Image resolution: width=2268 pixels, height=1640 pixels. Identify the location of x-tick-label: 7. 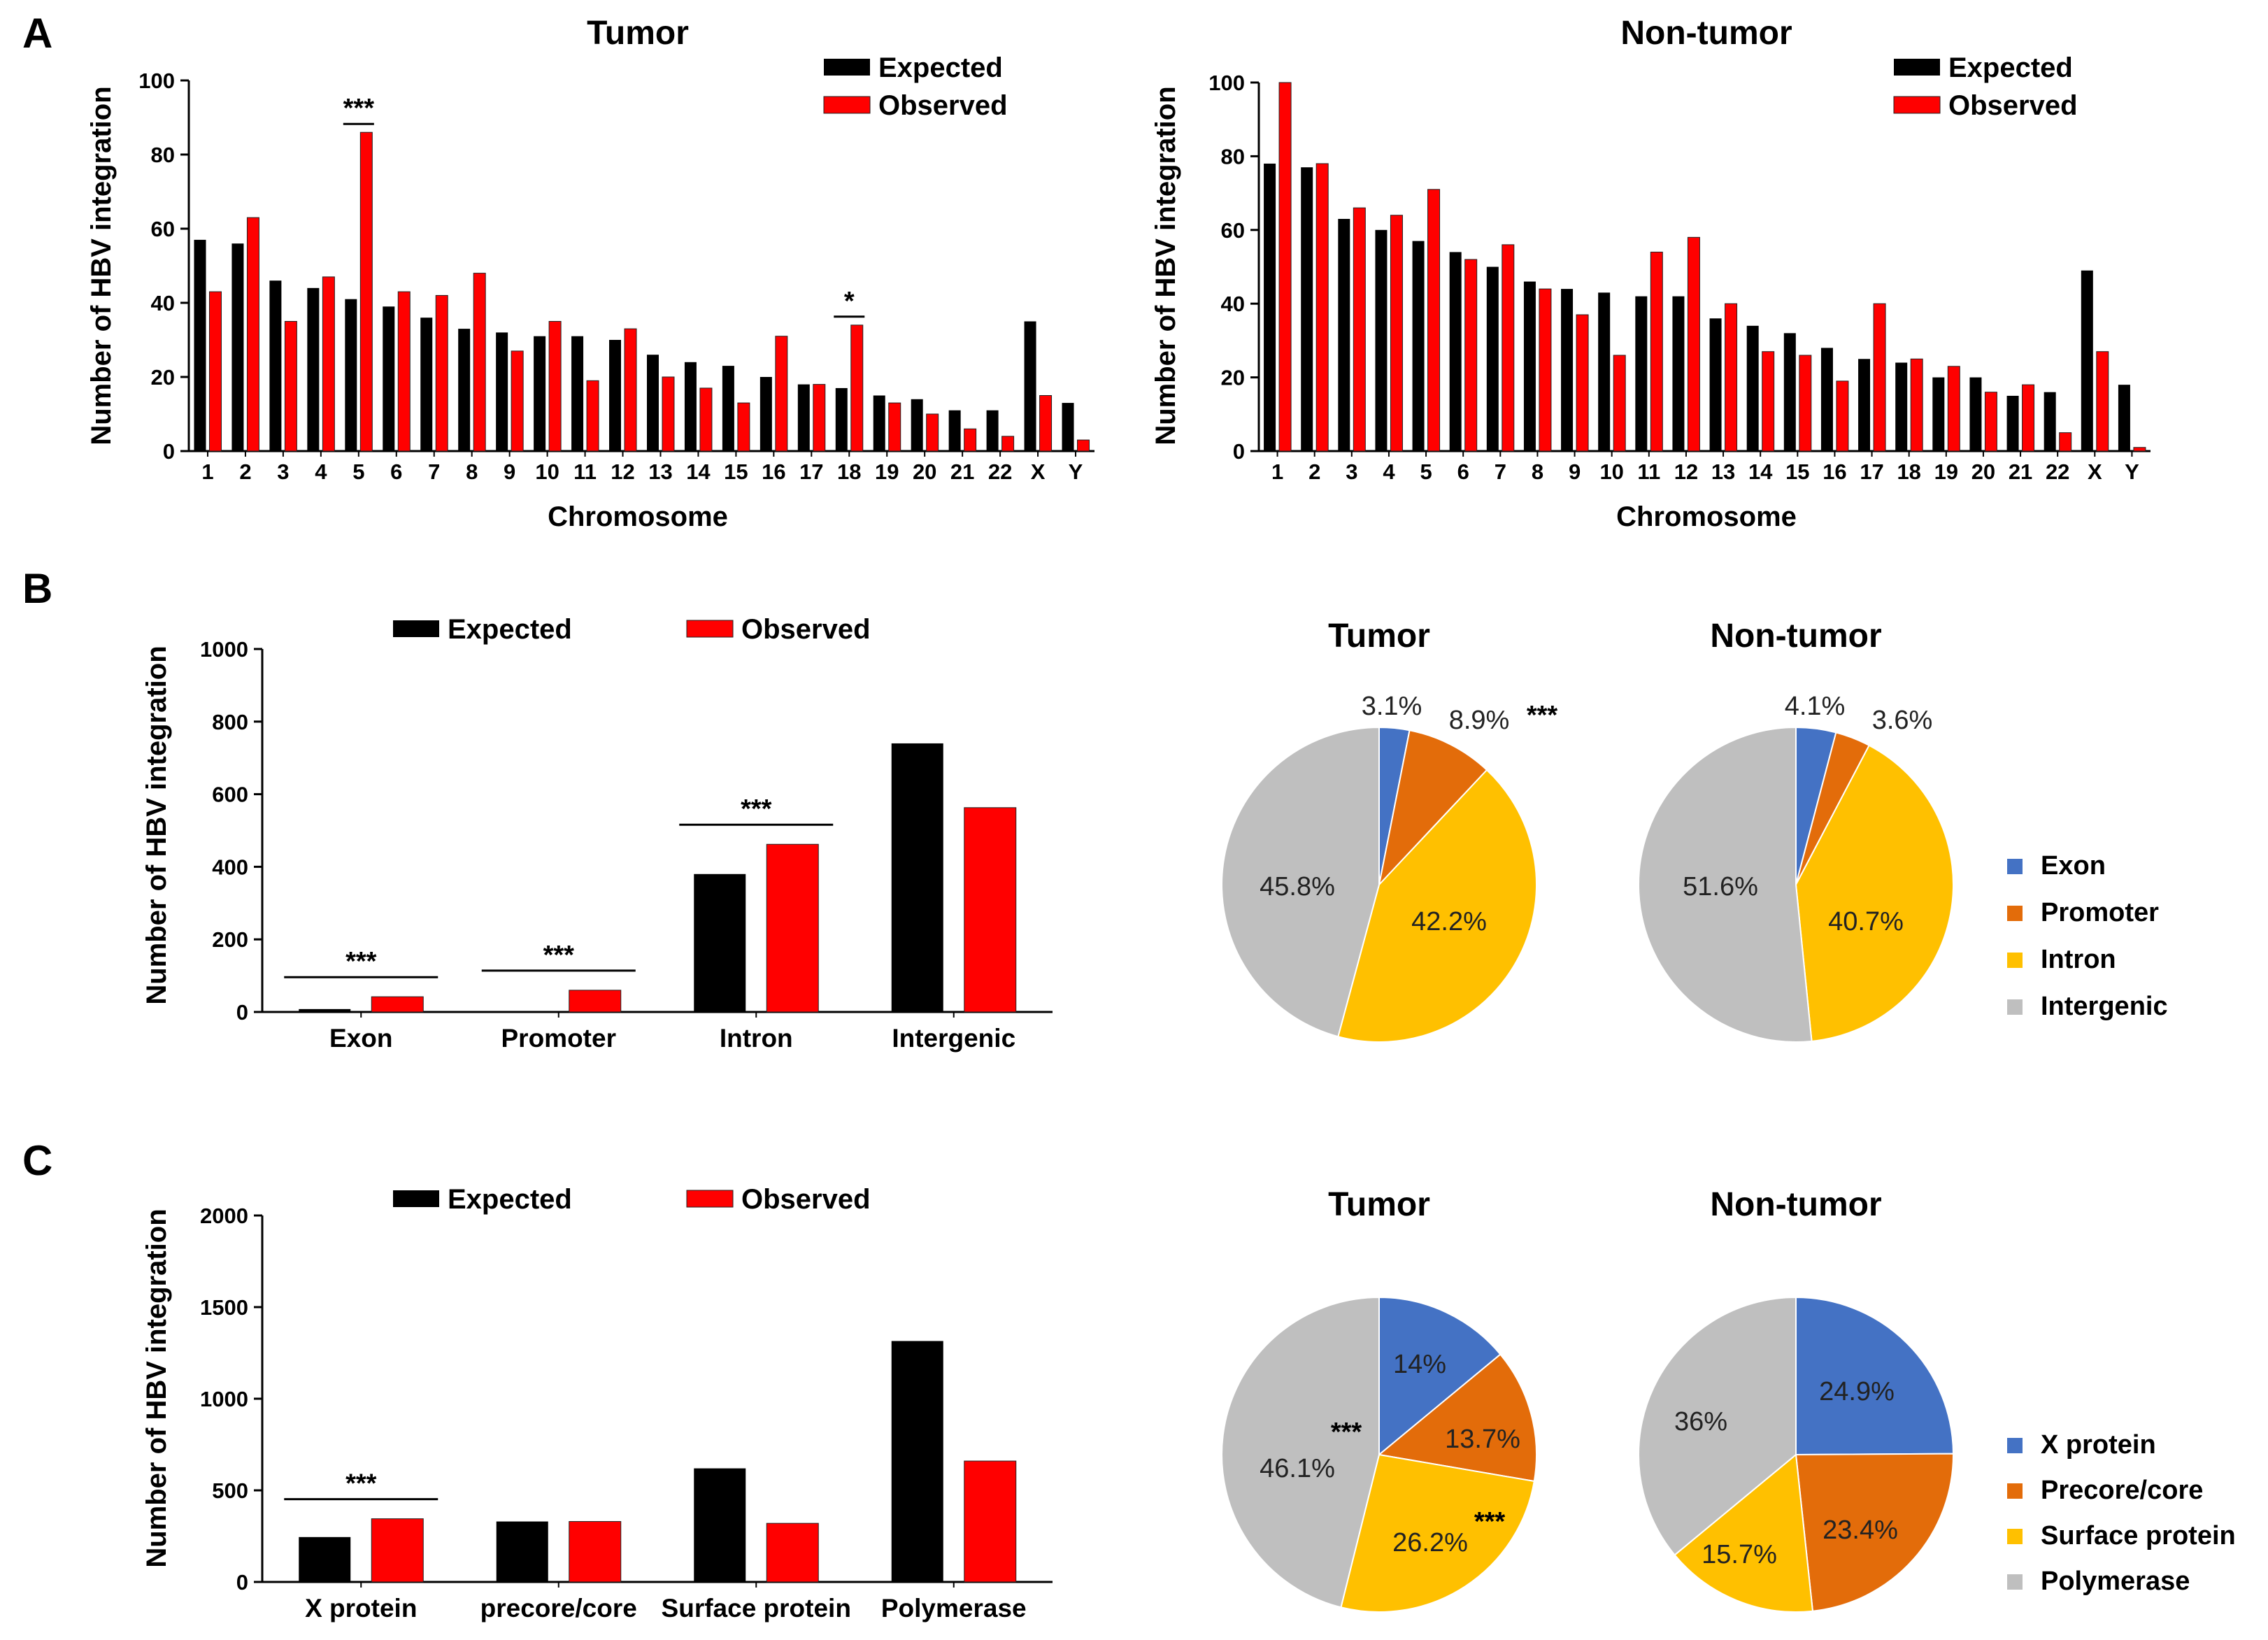
(1500, 471).